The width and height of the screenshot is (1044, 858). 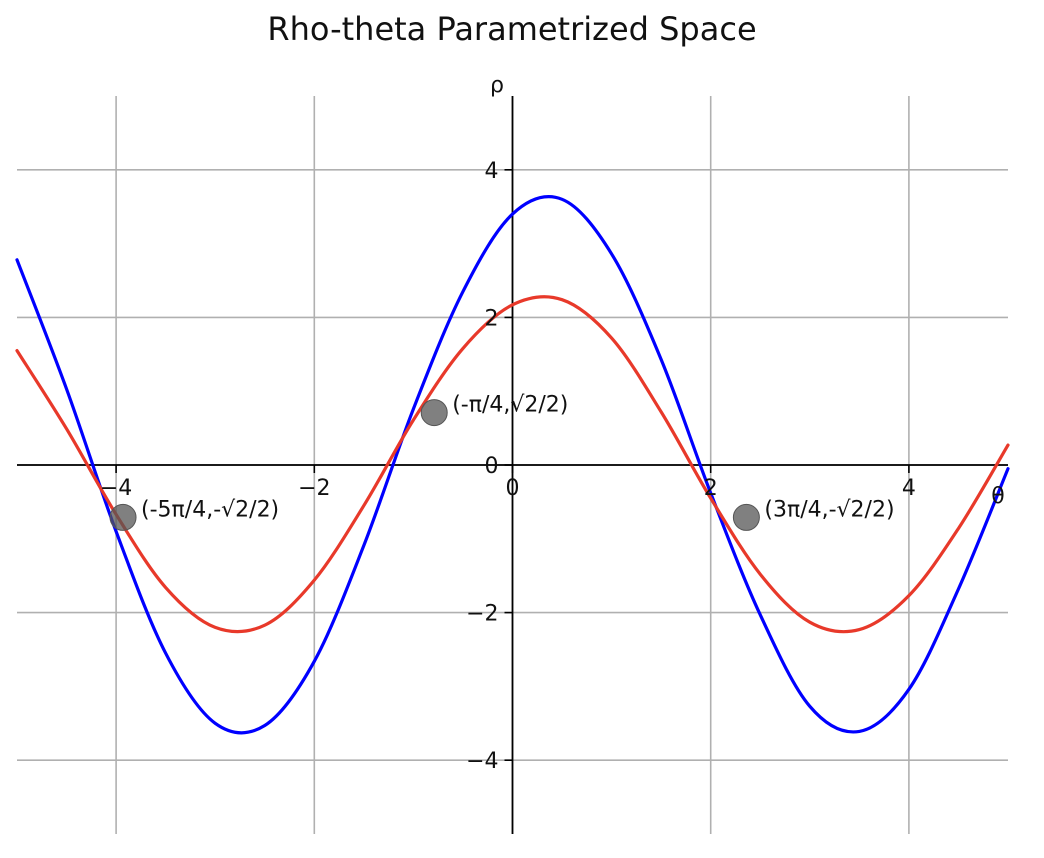 I want to click on y-axis-label: ρ, so click(x=497, y=85).